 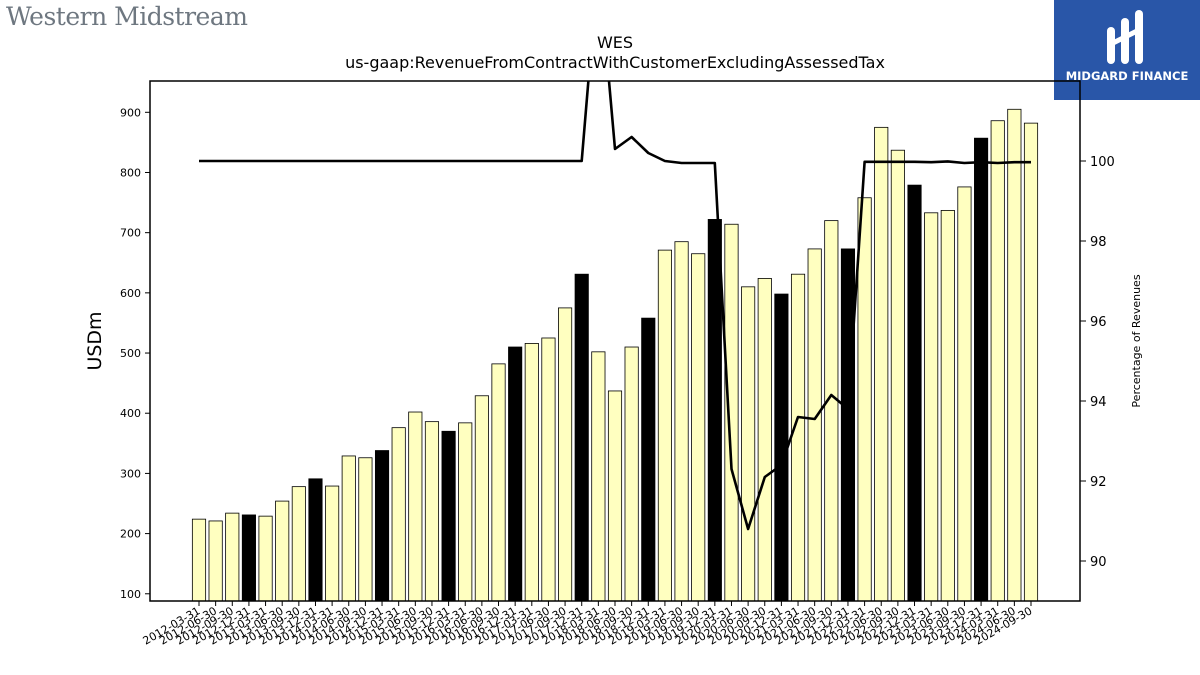 I want to click on left-tick-label: 700, so click(x=130, y=233).